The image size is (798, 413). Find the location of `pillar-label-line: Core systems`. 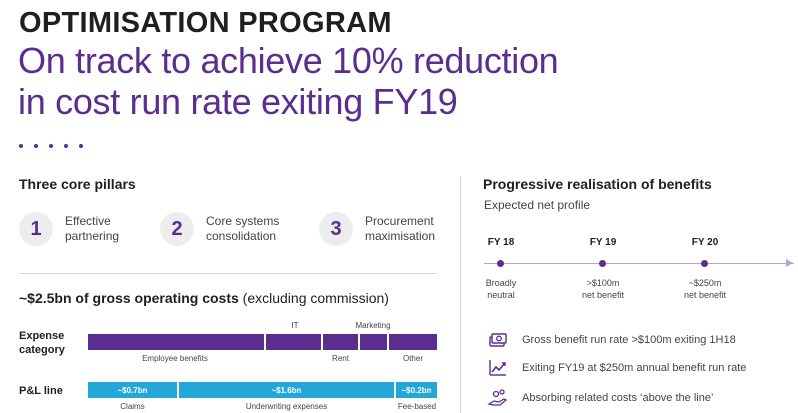

pillar-label-line: Core systems is located at coordinates (243, 221).